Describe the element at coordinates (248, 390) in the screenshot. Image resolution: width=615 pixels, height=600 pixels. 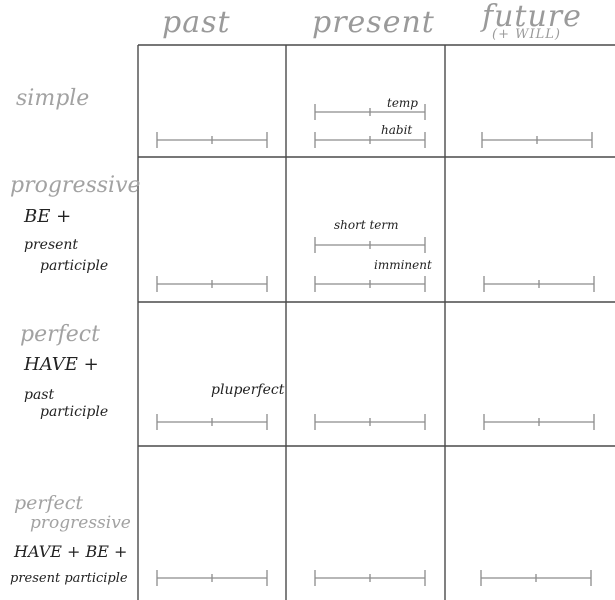
I see `annotation-pluperfect: pluperfect` at that location.